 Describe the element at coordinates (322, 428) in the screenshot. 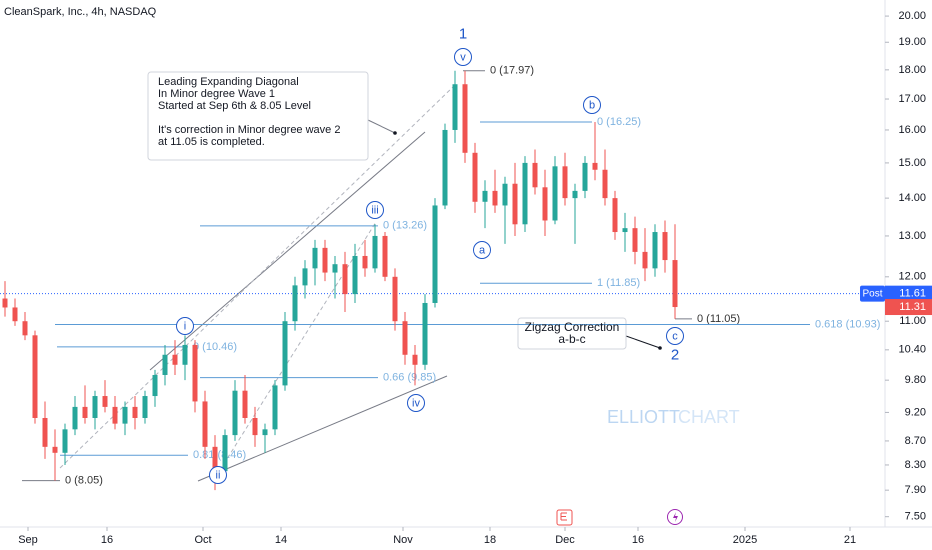

I see `lower-trendline` at that location.